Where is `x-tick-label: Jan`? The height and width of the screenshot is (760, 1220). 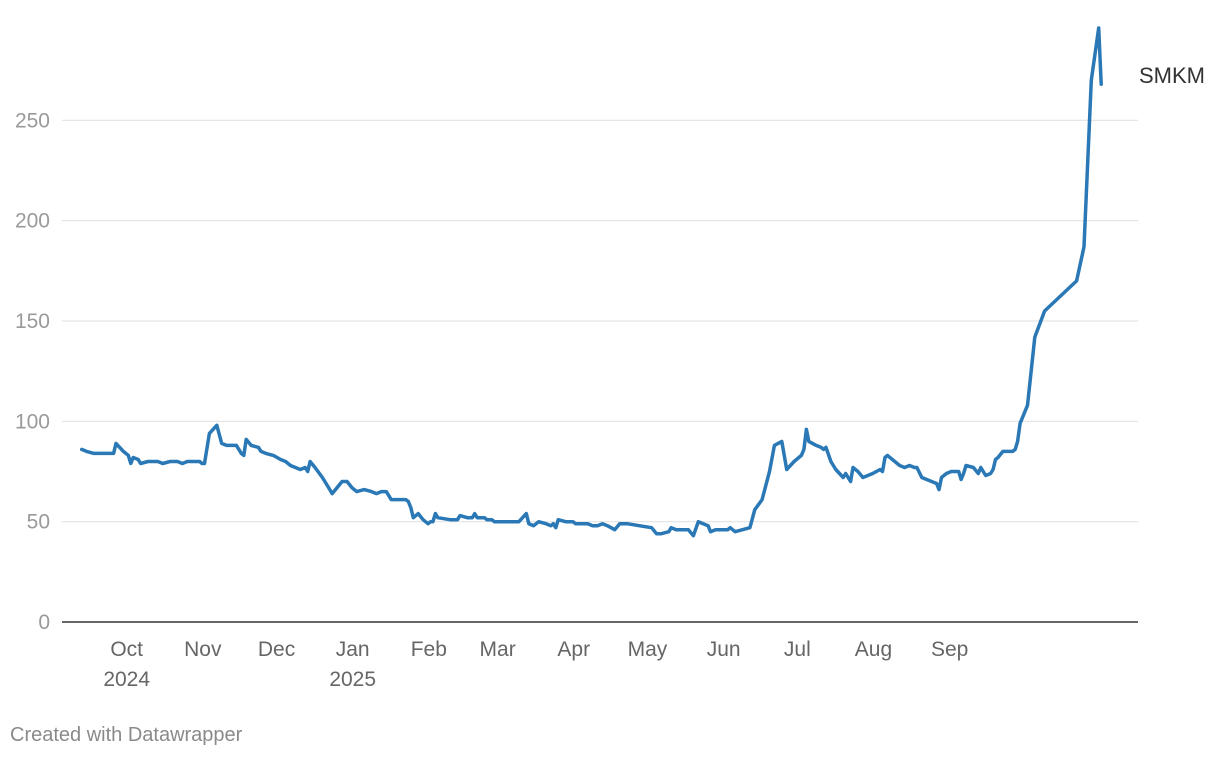 x-tick-label: Jan is located at coordinates (353, 649).